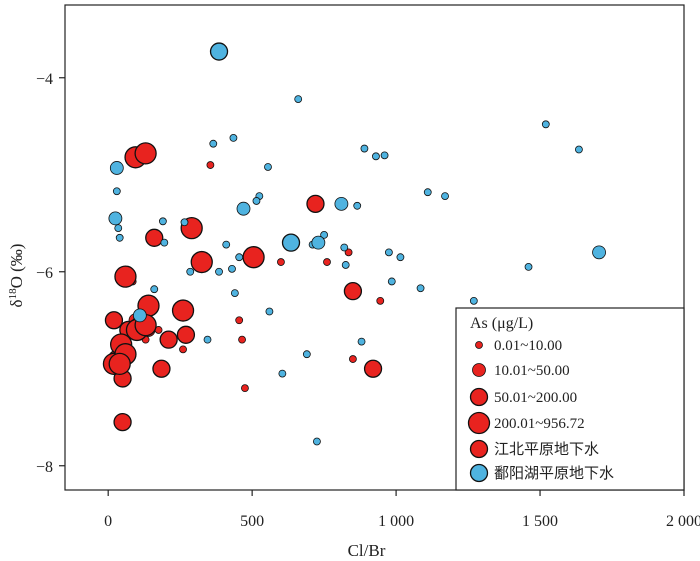  I want to click on x-axis-title: Cl/Br, so click(367, 550).